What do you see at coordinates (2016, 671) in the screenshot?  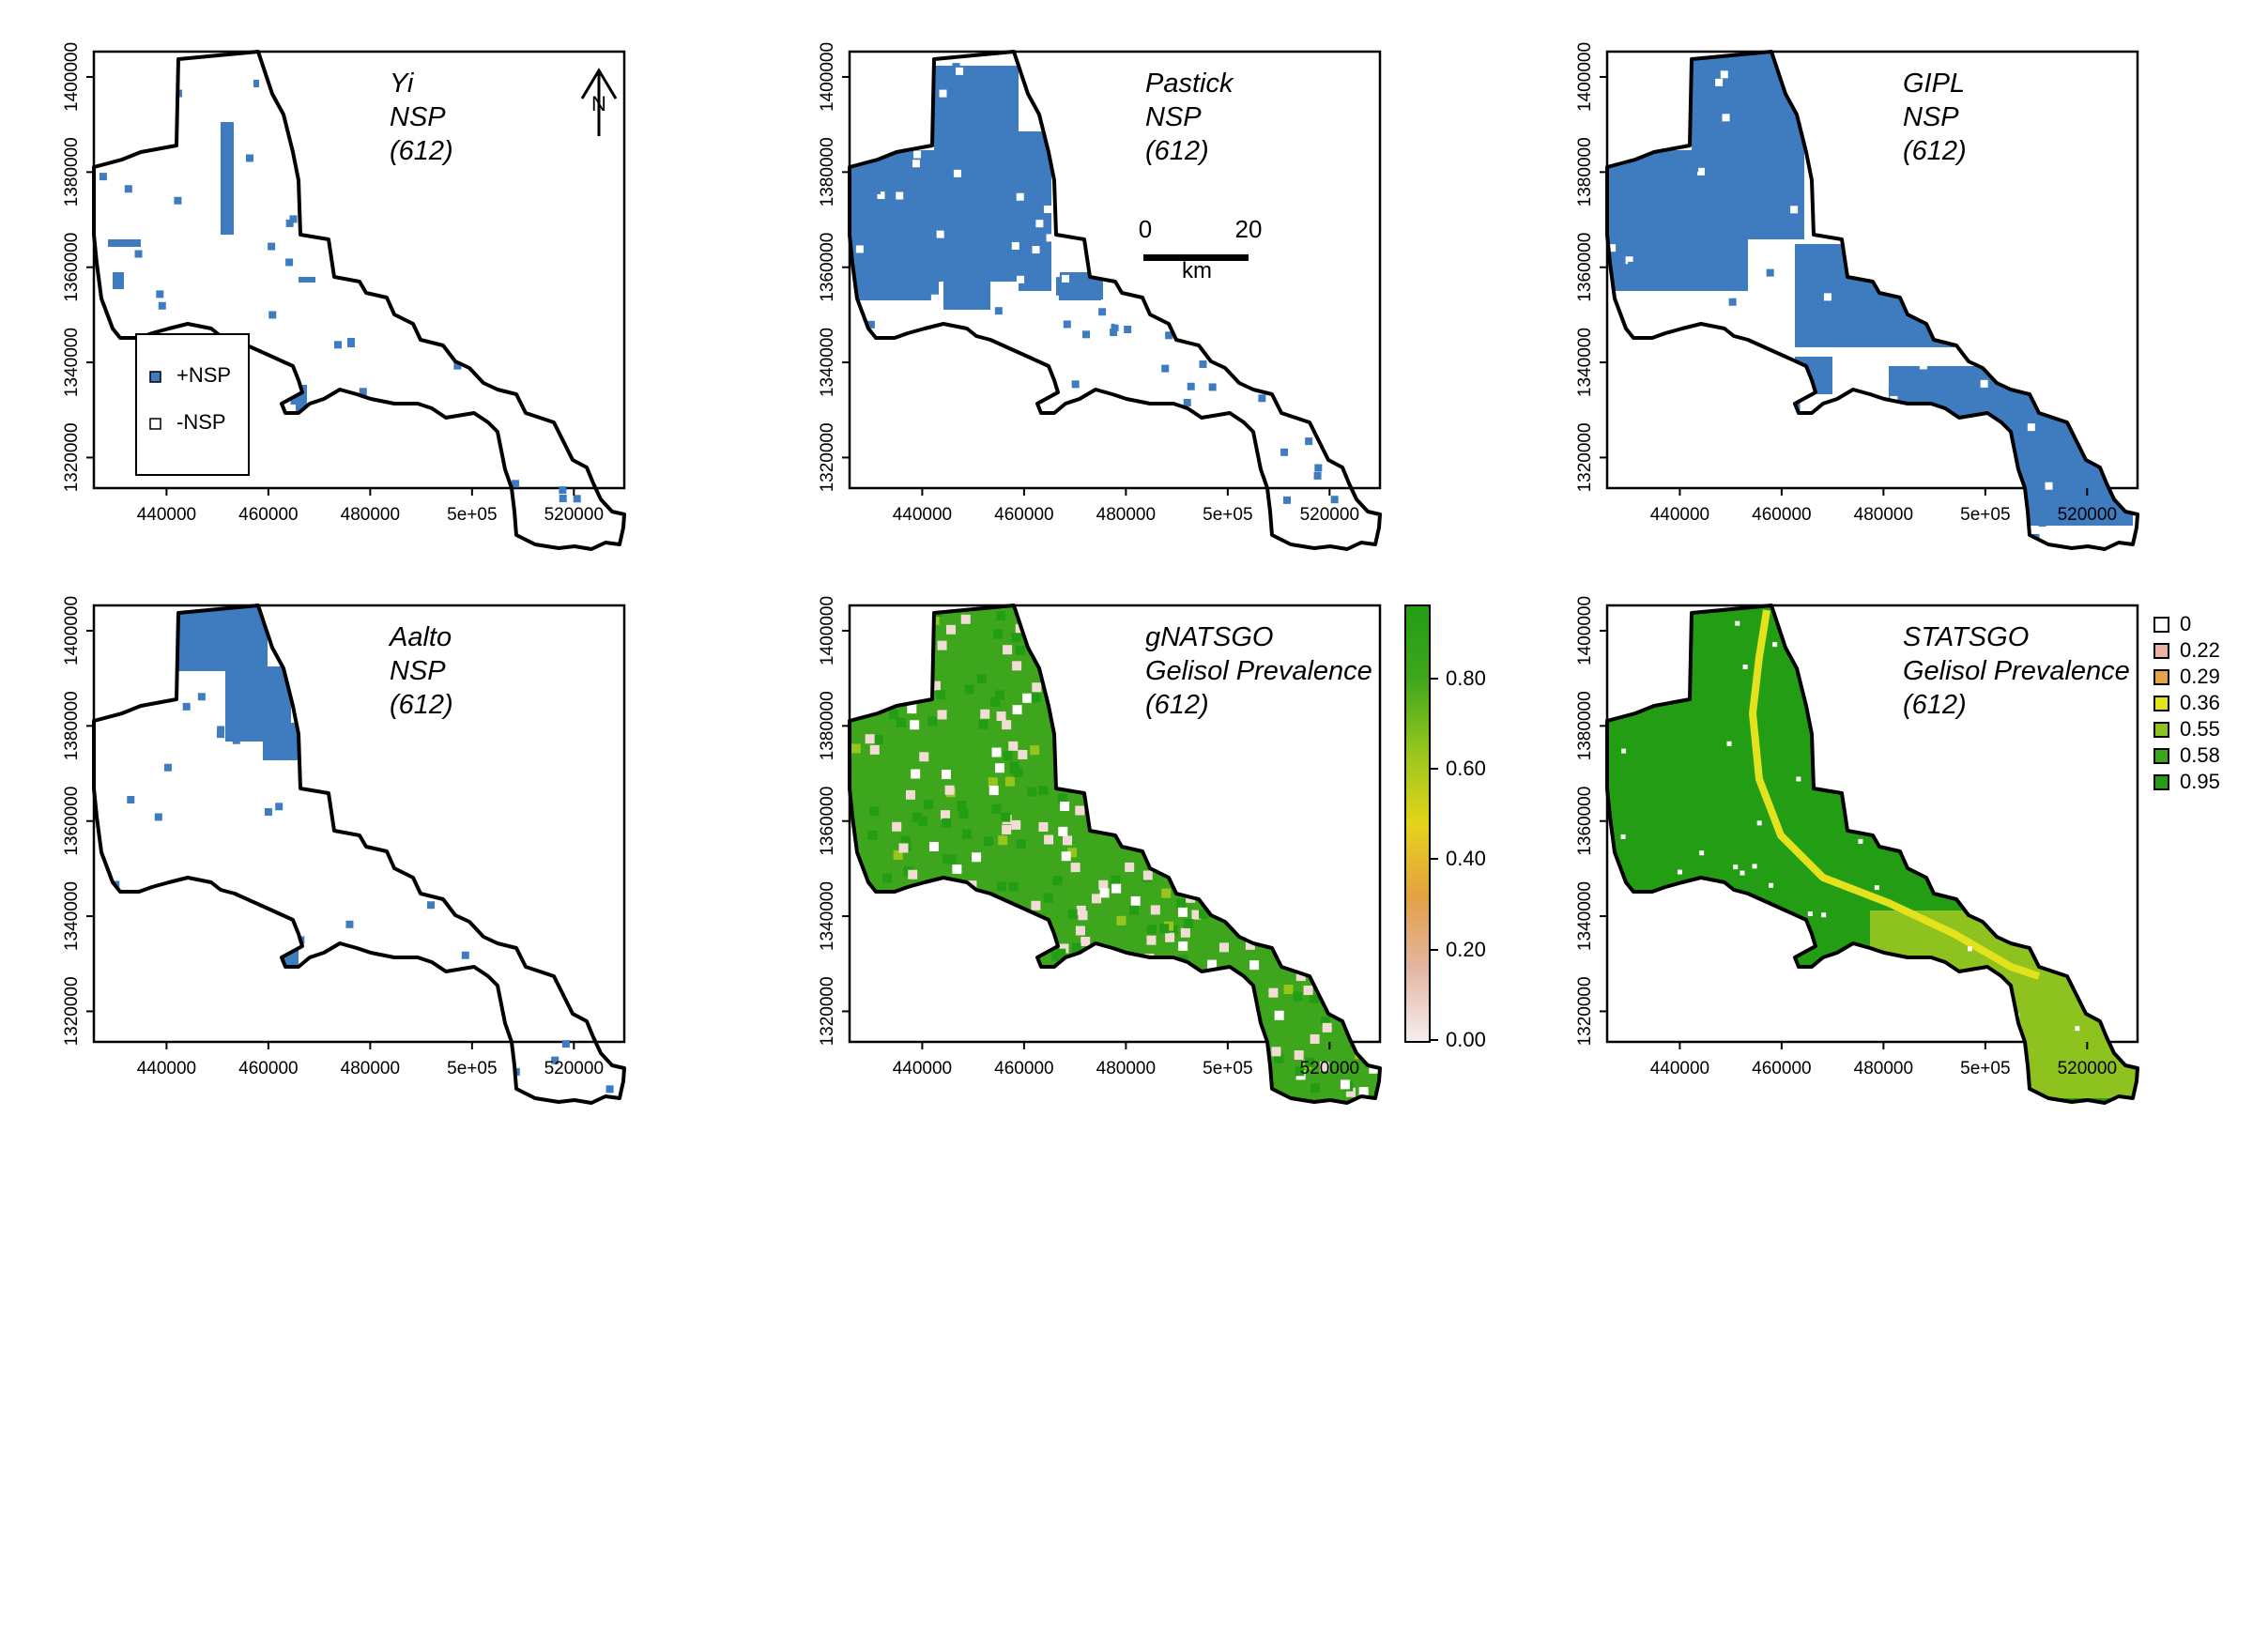 I see `panel-title-line: Gelisol Prevalence` at bounding box center [2016, 671].